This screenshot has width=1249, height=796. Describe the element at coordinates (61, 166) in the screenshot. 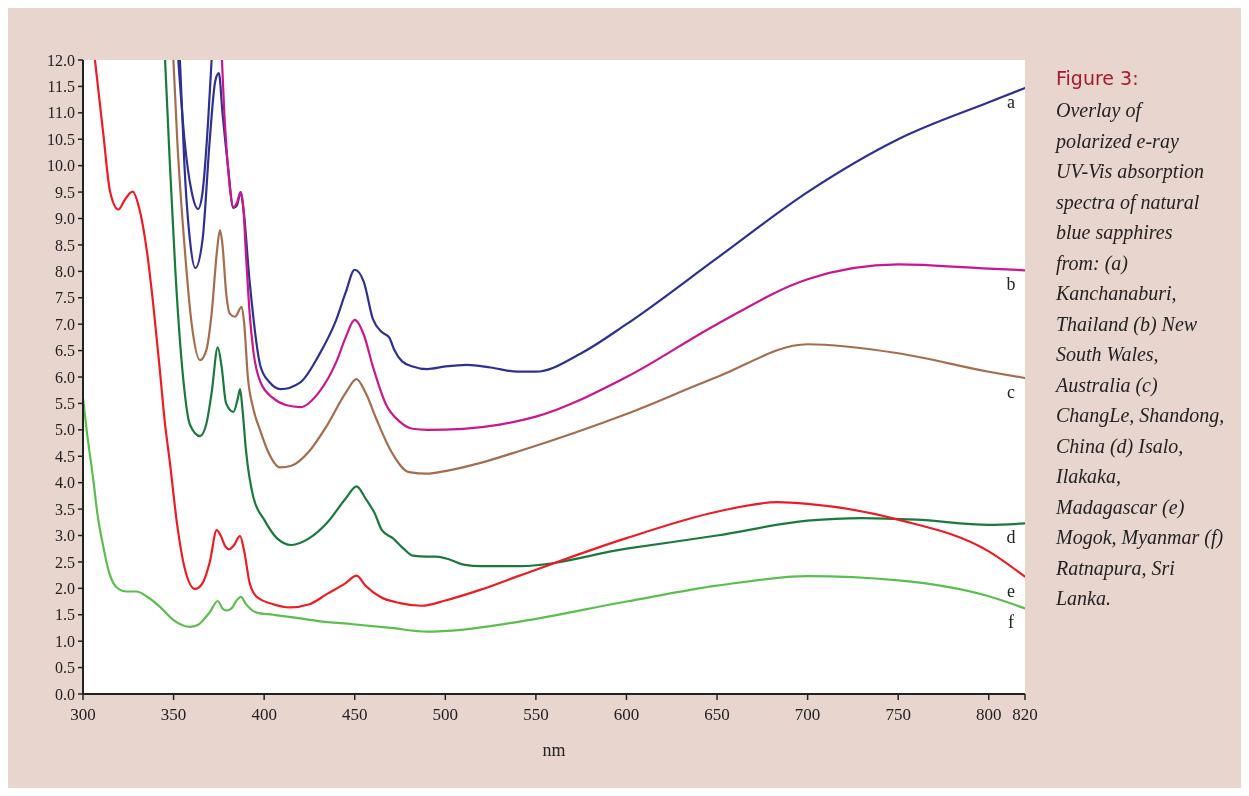

I see `y-tick-label: 10.0` at that location.